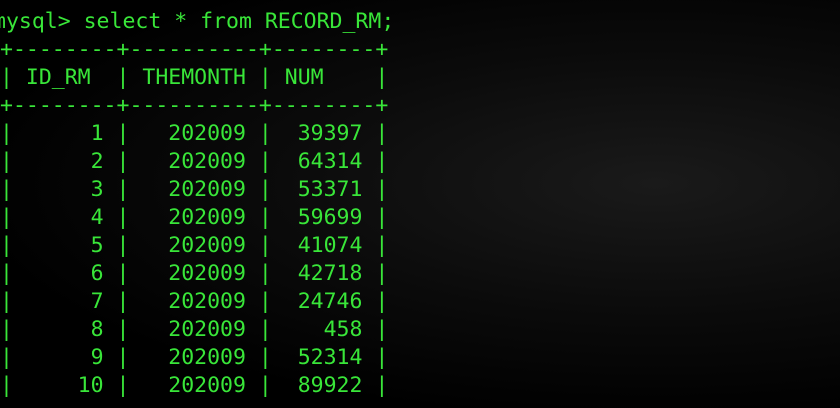  What do you see at coordinates (194, 385) in the screenshot?
I see `table-row: | 10 | 202009 | 89922 |` at bounding box center [194, 385].